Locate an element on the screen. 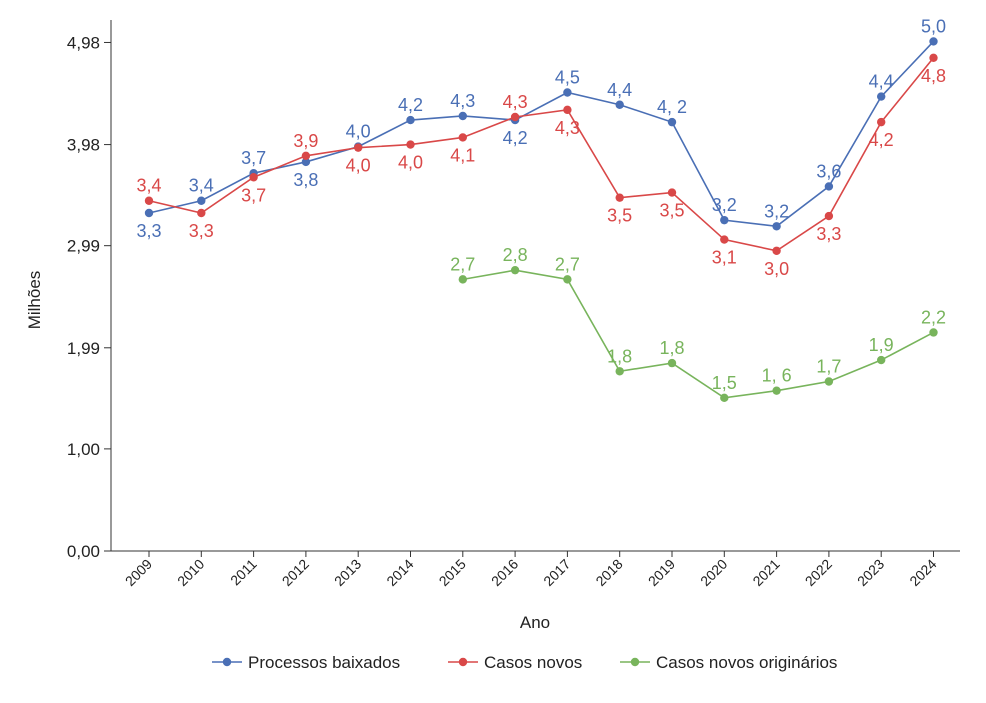  data-label: 1,5 is located at coordinates (724, 383).